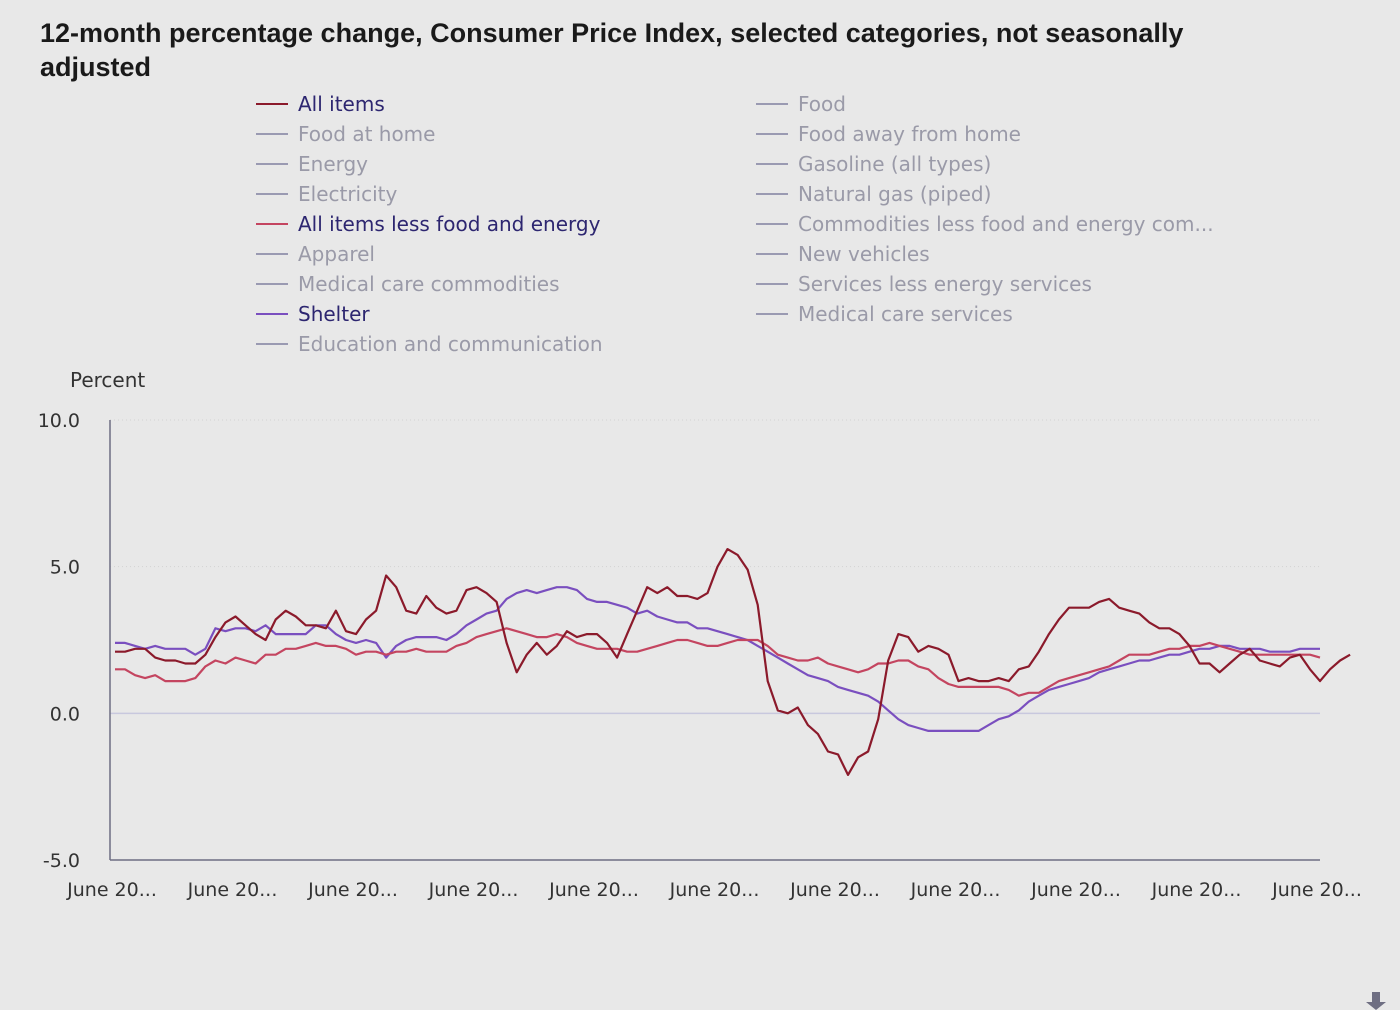 The height and width of the screenshot is (1010, 1400). I want to click on legend-item-apparel: Apparel, so click(315, 254).